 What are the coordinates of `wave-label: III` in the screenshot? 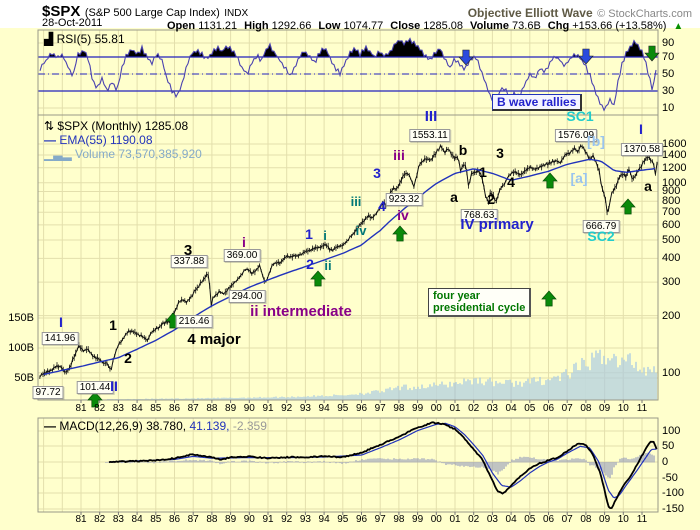 It's located at (431, 116).